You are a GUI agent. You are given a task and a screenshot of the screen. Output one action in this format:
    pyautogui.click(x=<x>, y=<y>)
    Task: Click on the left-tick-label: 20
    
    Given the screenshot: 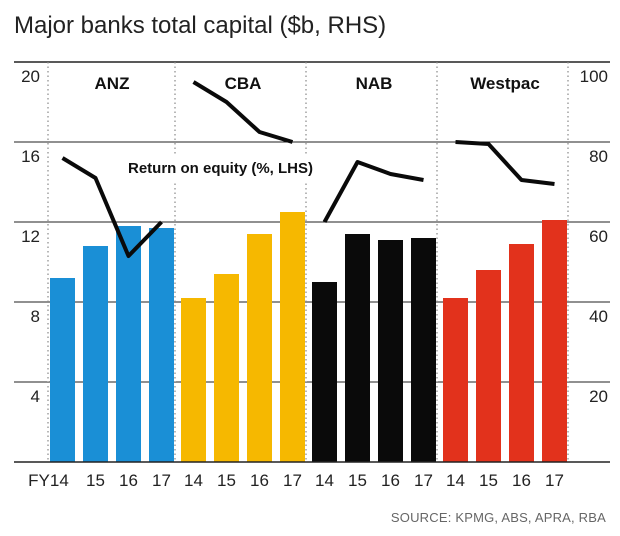 What is the action you would take?
    pyautogui.click(x=30, y=76)
    